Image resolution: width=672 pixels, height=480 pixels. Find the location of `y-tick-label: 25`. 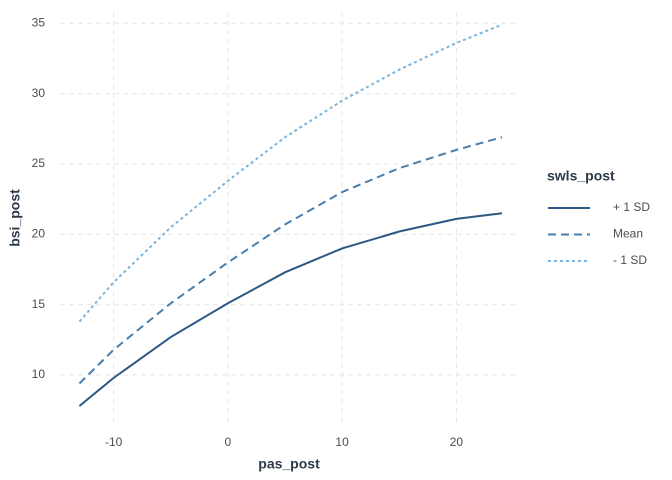

y-tick-label: 25 is located at coordinates (39, 163).